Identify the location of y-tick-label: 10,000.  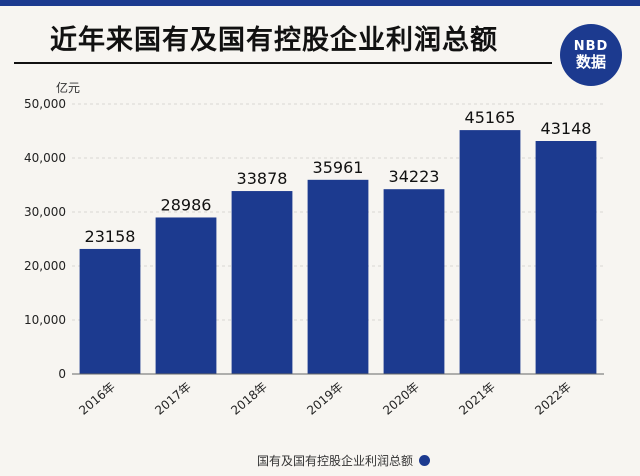
(45, 320).